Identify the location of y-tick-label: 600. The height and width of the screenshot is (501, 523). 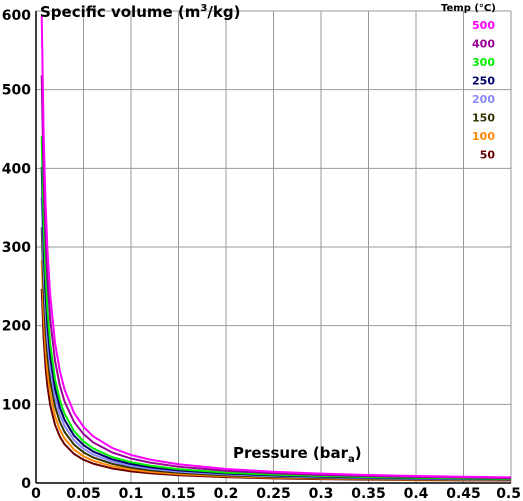
(16, 16).